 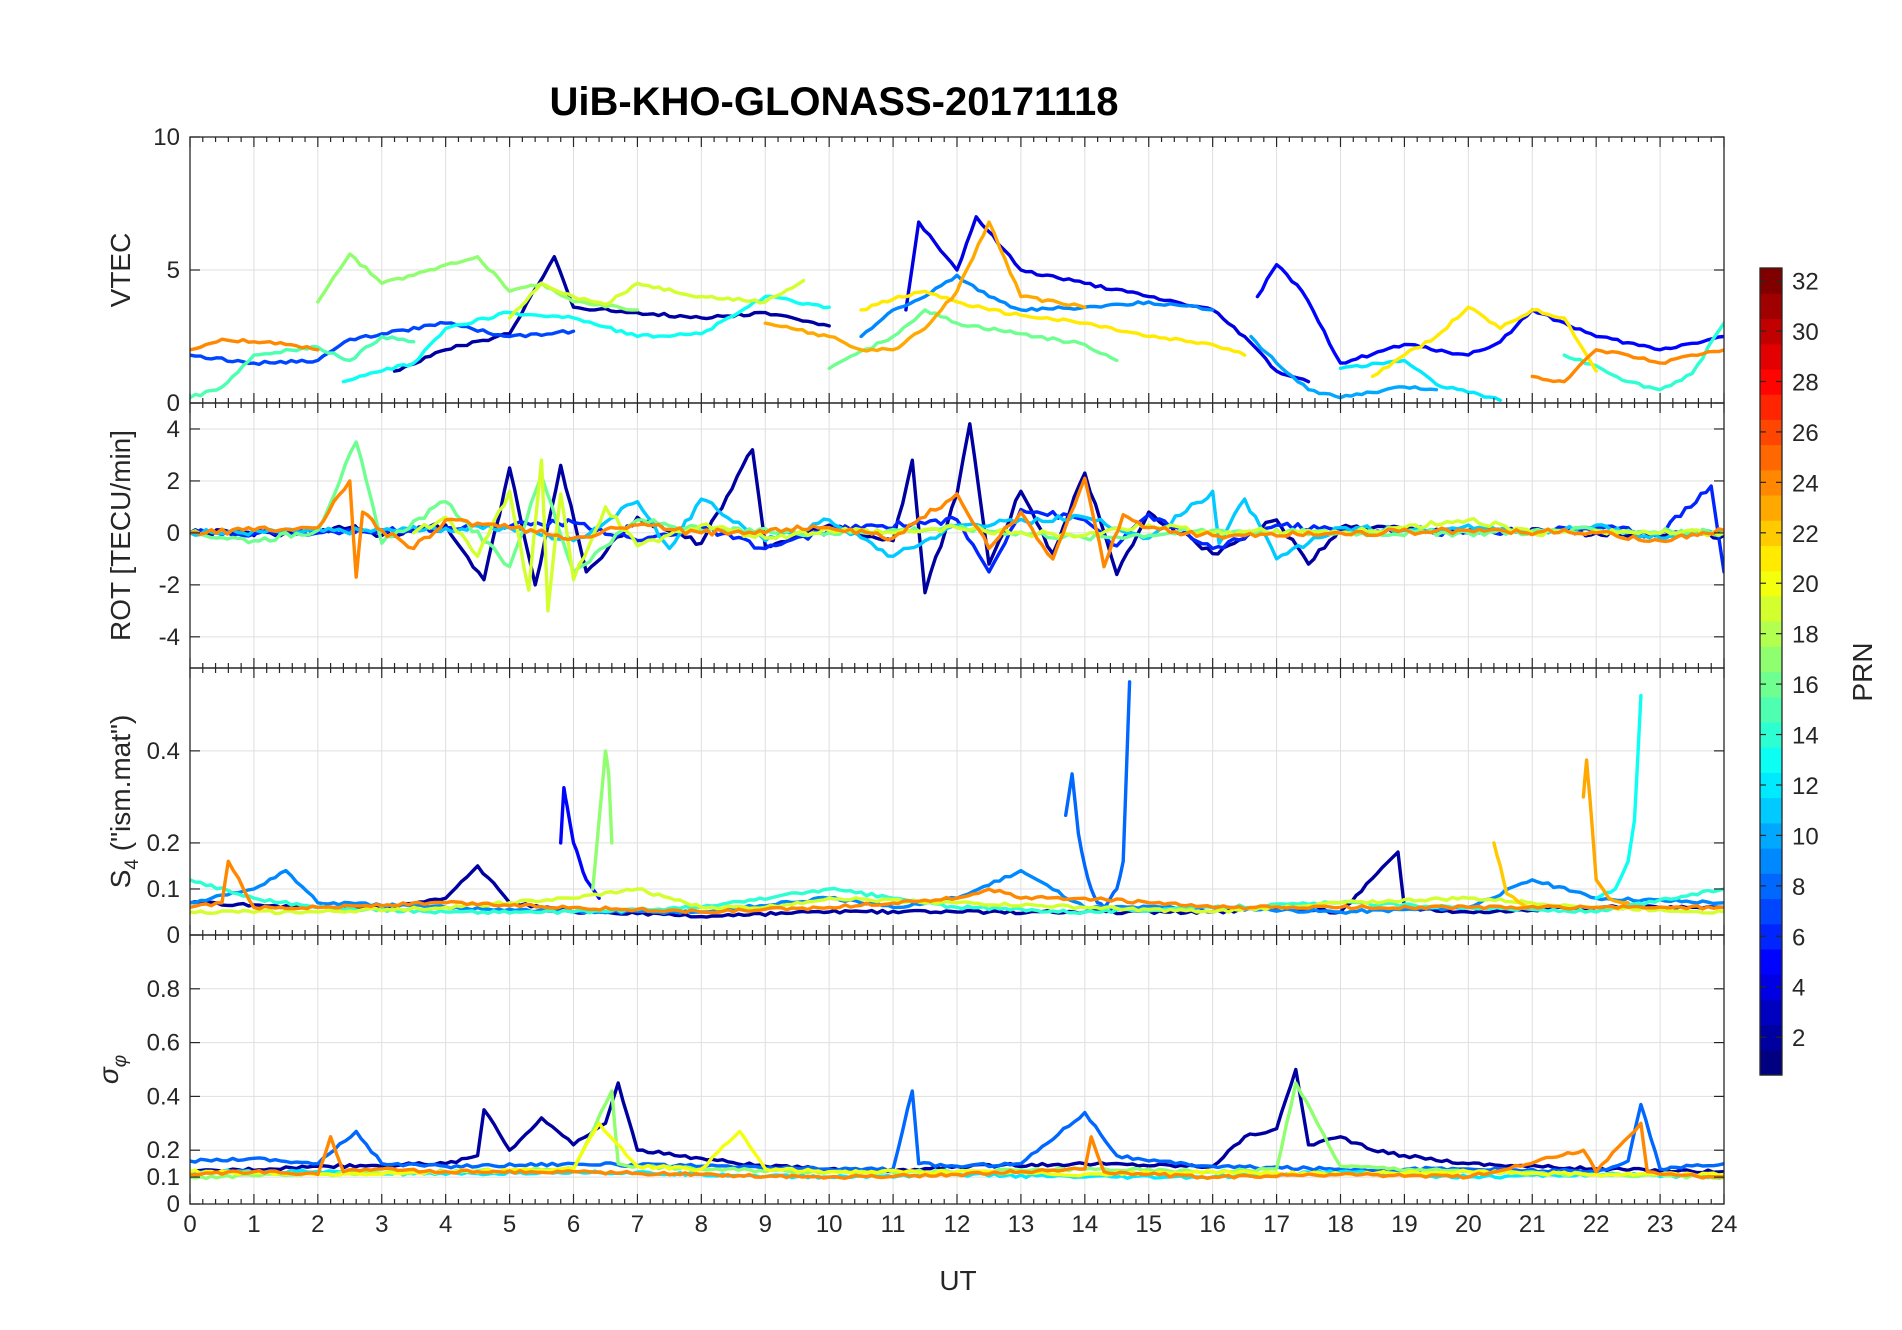 I want to click on colorbar-tick-label: 6, so click(x=1798, y=937).